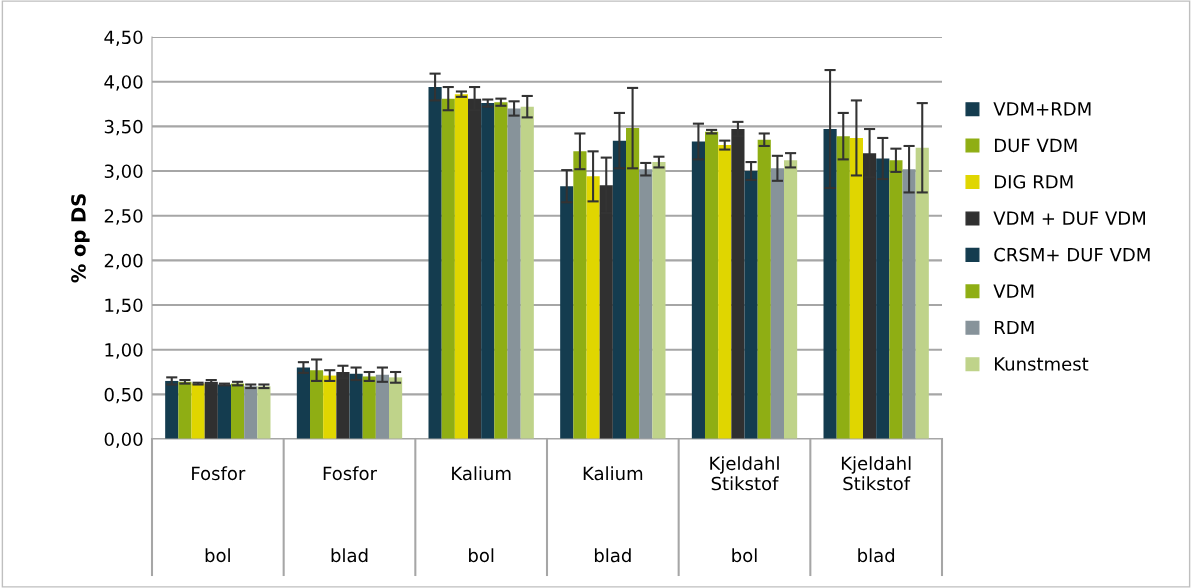  Describe the element at coordinates (124, 306) in the screenshot. I see `y-tick-label: 1,50` at that location.